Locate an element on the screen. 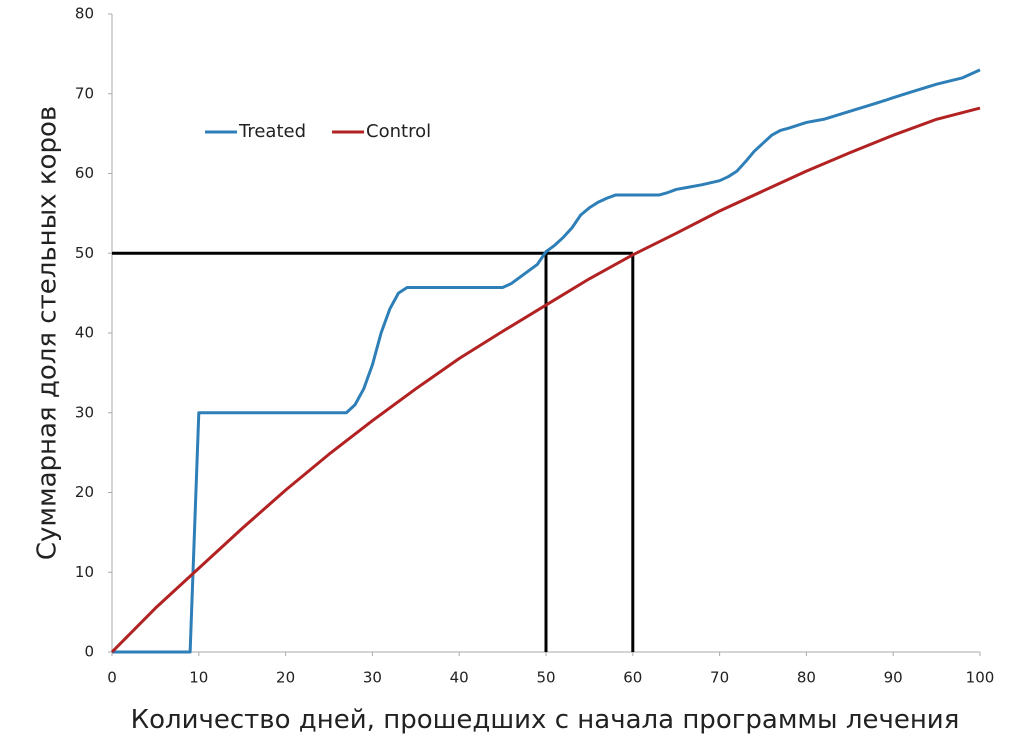 The width and height of the screenshot is (1024, 744). x-tick-label: 100 is located at coordinates (980, 678).